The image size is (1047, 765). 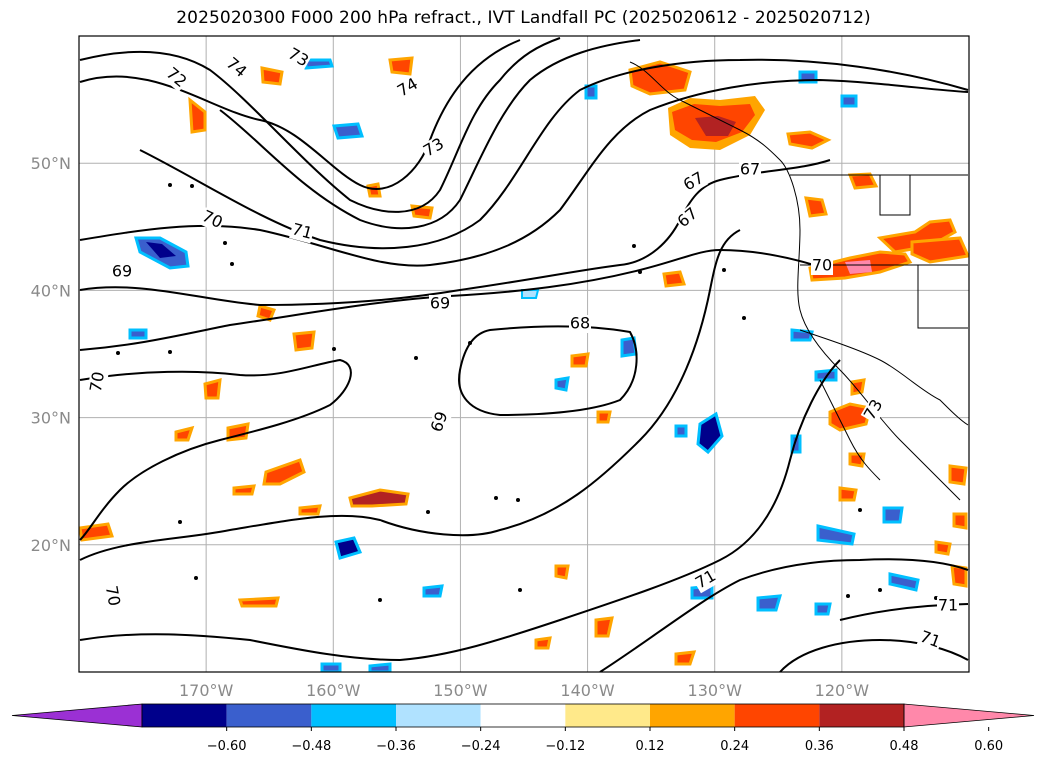 I want to click on longitude-tick-labels: 170°W 160°W 150°W 140°W 130°W 120°W, so click(x=524, y=690).